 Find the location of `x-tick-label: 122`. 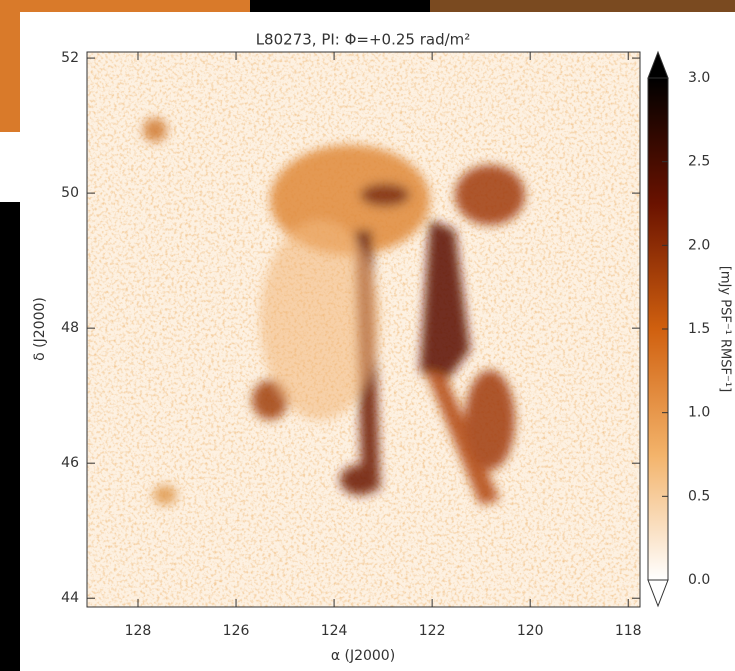

x-tick-label: 122 is located at coordinates (432, 631).